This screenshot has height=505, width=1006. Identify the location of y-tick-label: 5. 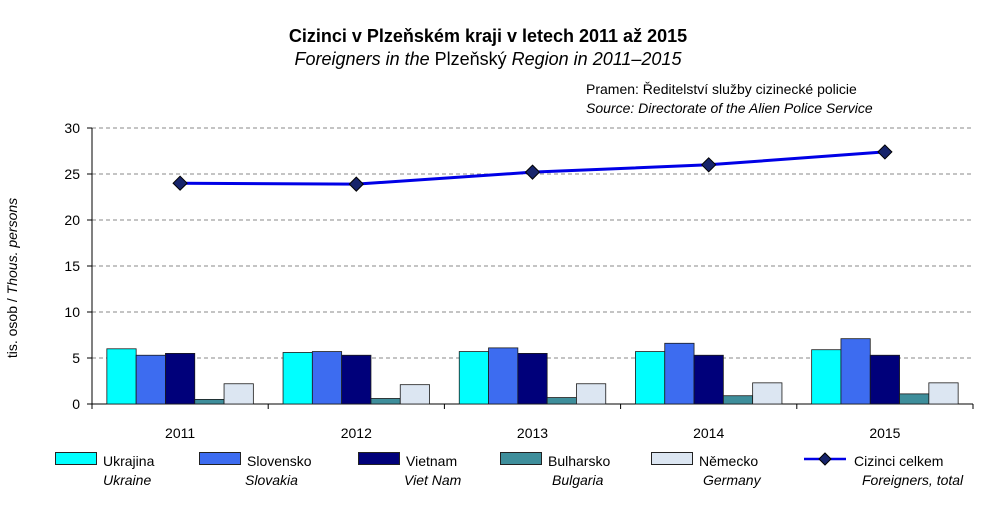
(76, 358).